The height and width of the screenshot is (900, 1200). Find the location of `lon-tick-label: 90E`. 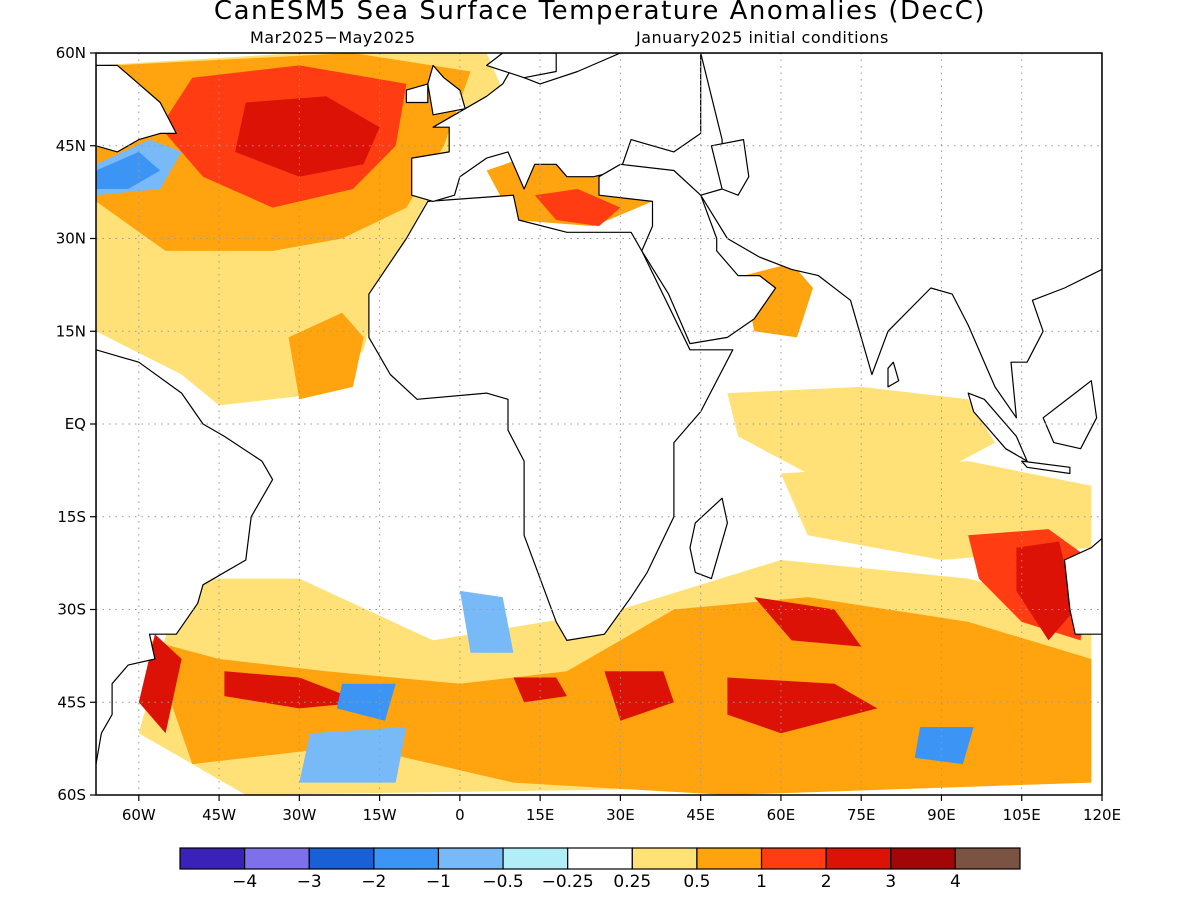

lon-tick-label: 90E is located at coordinates (941, 815).